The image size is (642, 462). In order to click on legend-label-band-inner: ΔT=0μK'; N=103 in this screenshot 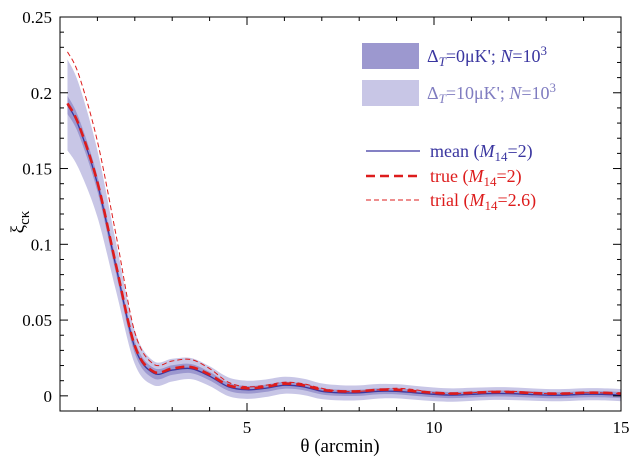, I will do `click(487, 56)`.